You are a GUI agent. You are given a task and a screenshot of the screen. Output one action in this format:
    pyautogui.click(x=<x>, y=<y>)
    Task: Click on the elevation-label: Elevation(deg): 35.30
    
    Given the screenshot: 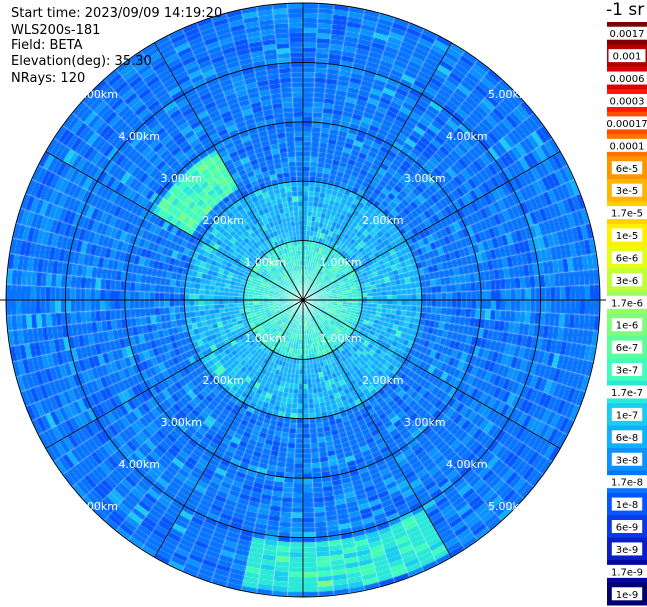 What is the action you would take?
    pyautogui.click(x=81, y=61)
    